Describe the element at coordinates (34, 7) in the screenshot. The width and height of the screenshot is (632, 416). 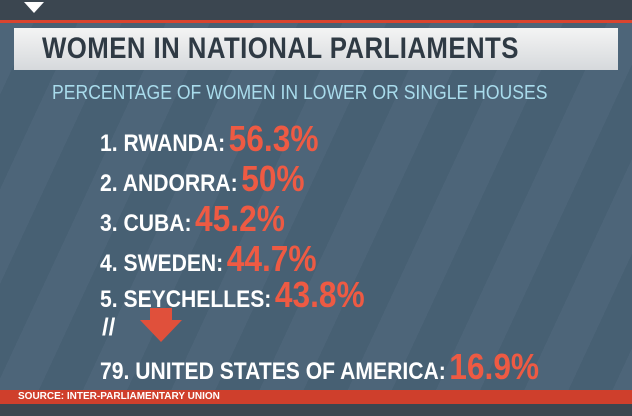
I see `marker` at that location.